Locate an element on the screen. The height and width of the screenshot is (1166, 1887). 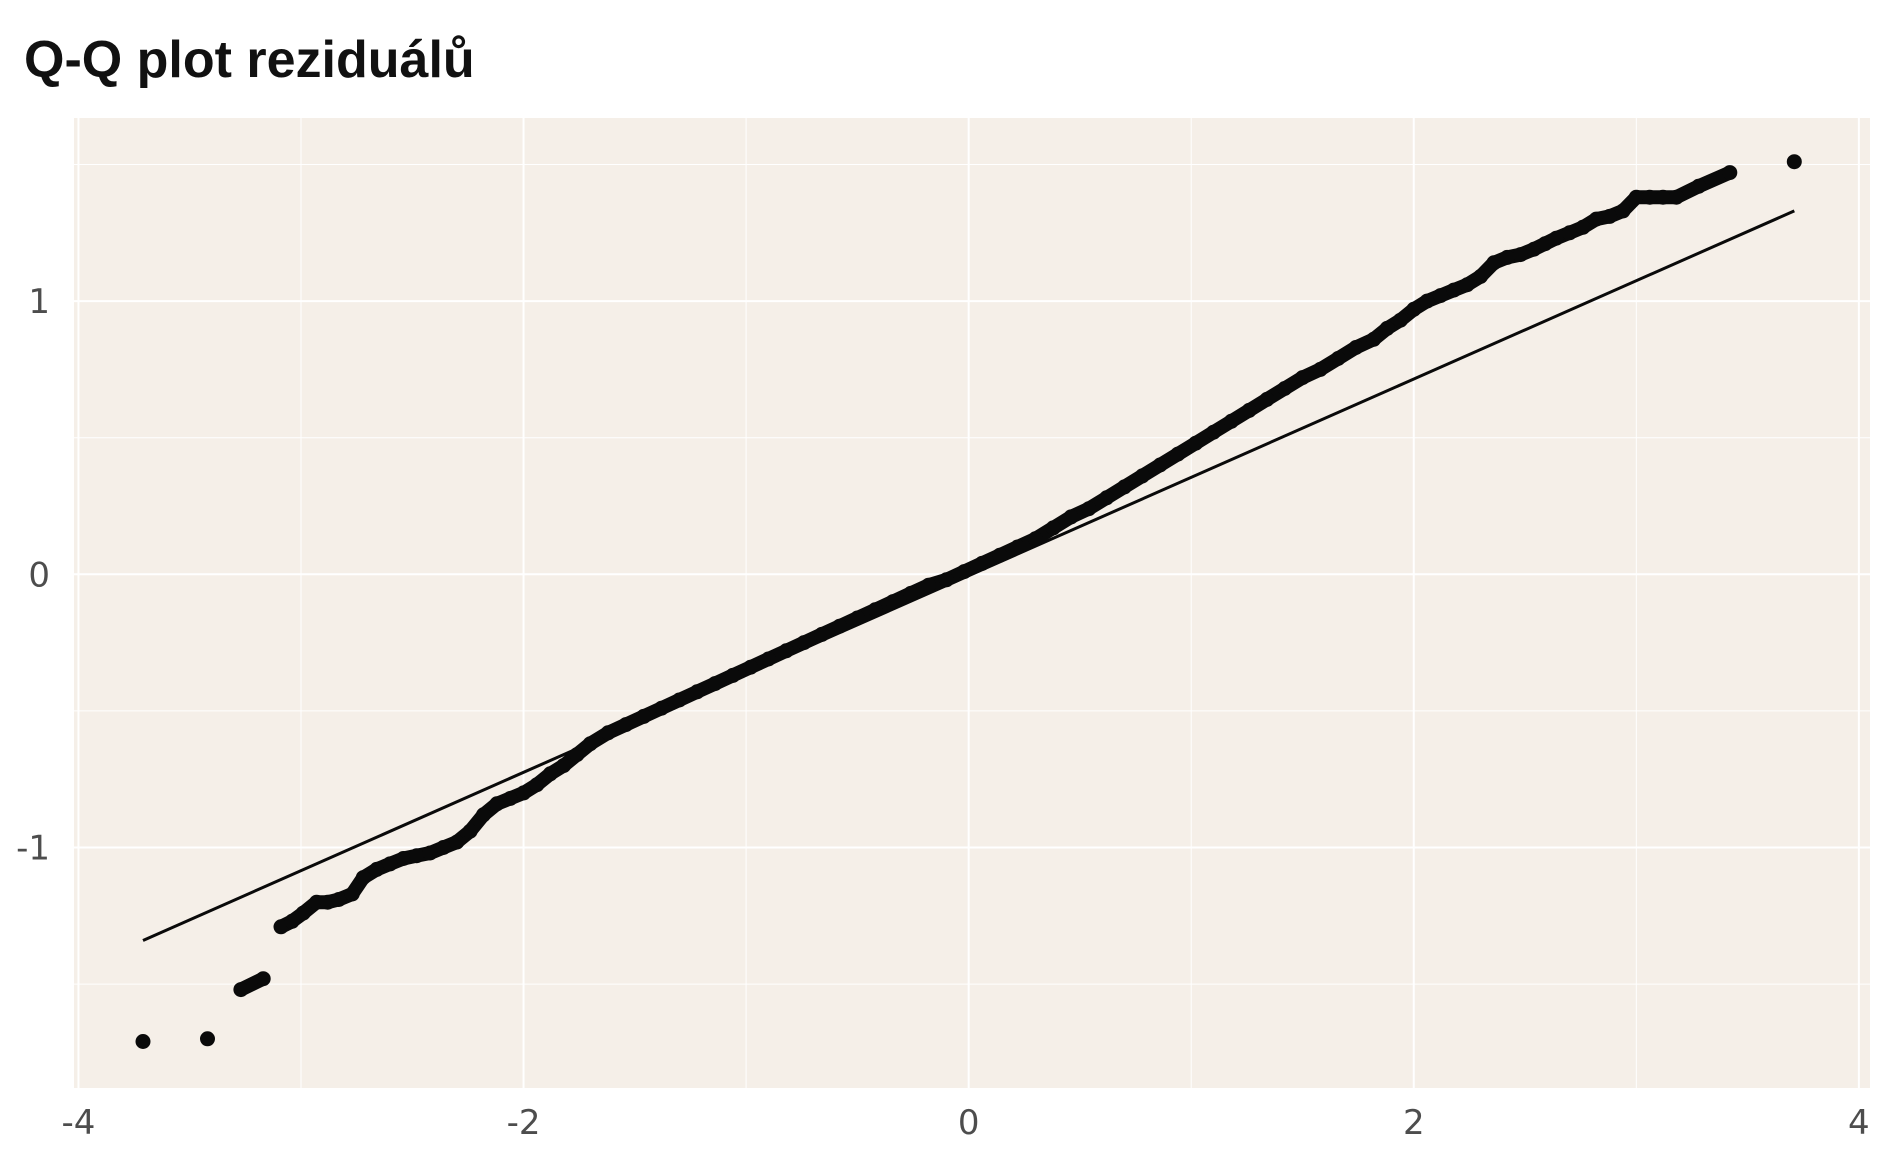
y-tick-label: 1 is located at coordinates (39, 302).